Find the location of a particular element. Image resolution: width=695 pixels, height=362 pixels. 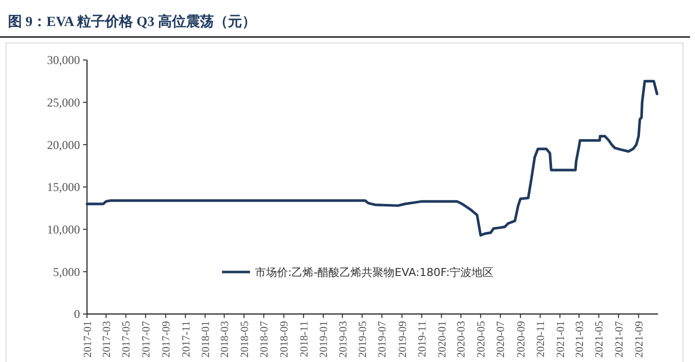

y-tick-label: 5,000 is located at coordinates (66, 271).